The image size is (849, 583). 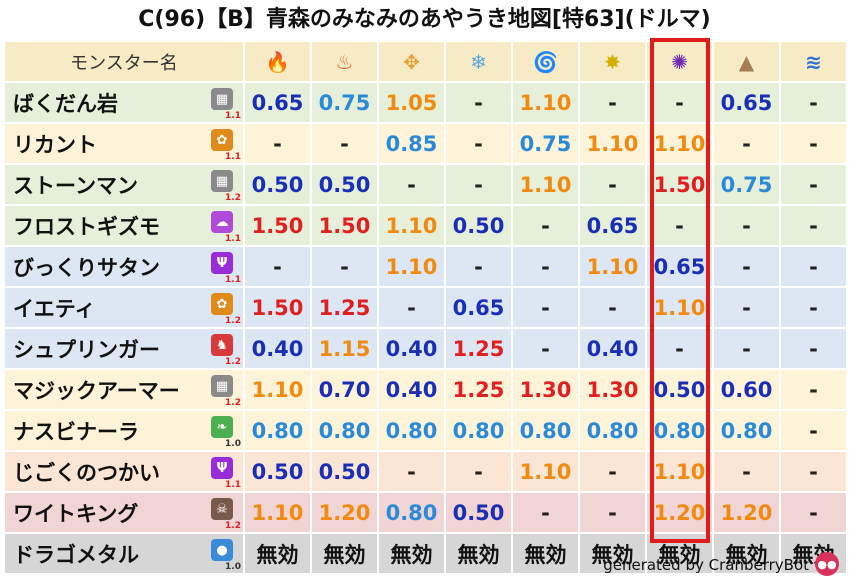 What do you see at coordinates (746, 61) in the screenshot?
I see `earth-icon: ▲` at bounding box center [746, 61].